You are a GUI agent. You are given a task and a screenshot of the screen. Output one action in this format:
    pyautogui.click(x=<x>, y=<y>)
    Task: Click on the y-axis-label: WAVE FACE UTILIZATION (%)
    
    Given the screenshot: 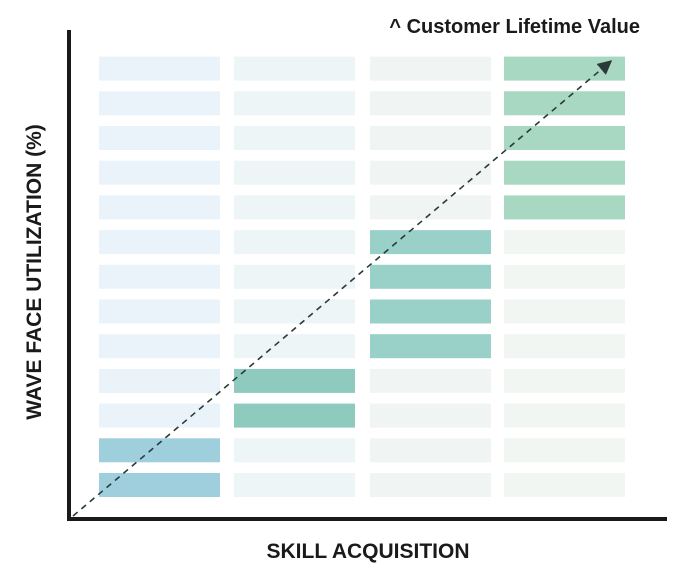 What is the action you would take?
    pyautogui.click(x=34, y=272)
    